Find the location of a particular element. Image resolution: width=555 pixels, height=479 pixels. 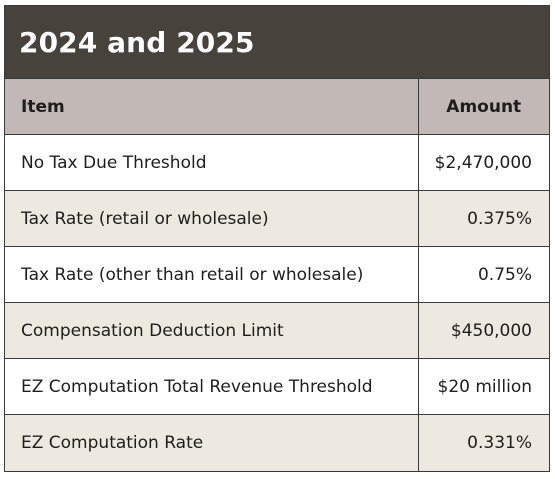

row-item: Tax Rate (retail or wholesale) is located at coordinates (212, 218).